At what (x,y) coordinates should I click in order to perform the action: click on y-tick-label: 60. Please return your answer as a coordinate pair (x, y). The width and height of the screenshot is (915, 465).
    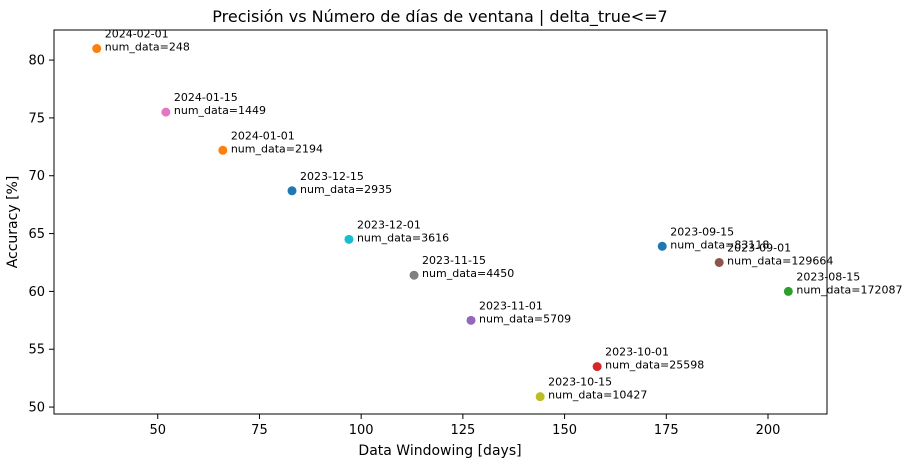
    Looking at the image, I should click on (36, 292).